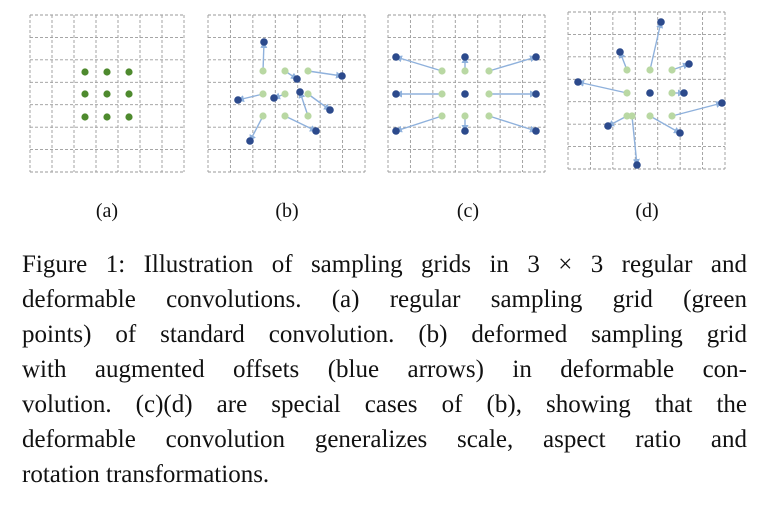 The width and height of the screenshot is (763, 506). I want to click on grid-panel-d, so click(646, 90).